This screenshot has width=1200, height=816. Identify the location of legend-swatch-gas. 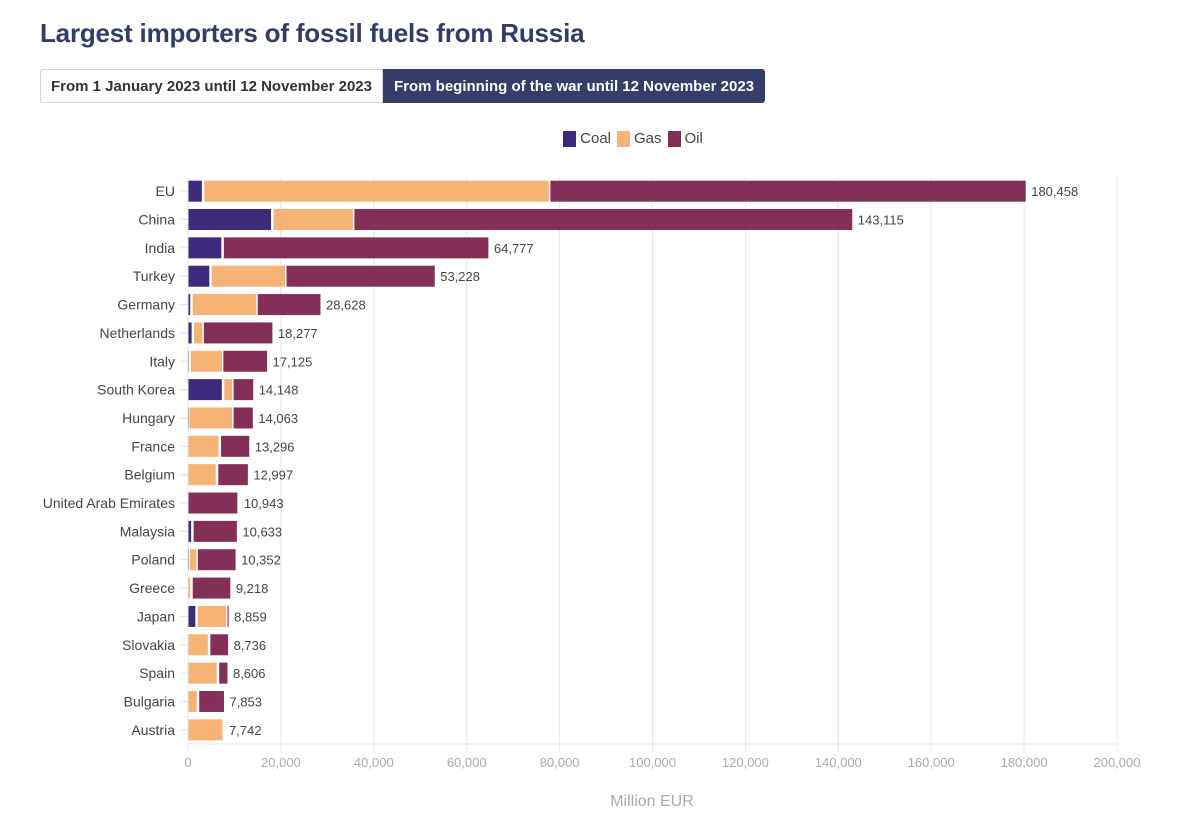
(623, 138).